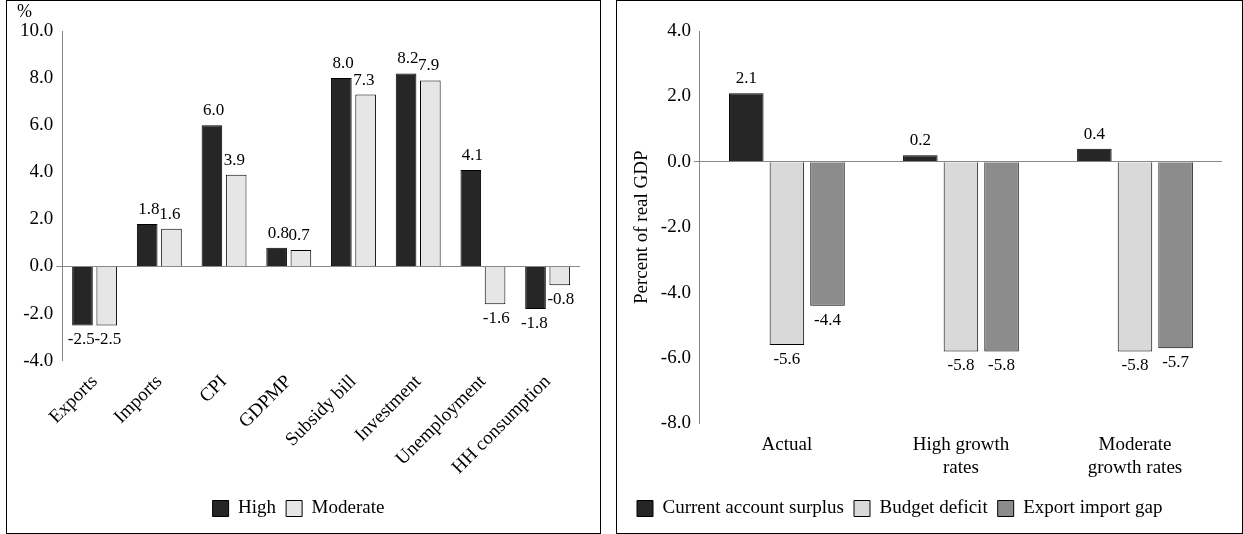 This screenshot has width=1243, height=534. I want to click on data-label: -5.6, so click(787, 358).